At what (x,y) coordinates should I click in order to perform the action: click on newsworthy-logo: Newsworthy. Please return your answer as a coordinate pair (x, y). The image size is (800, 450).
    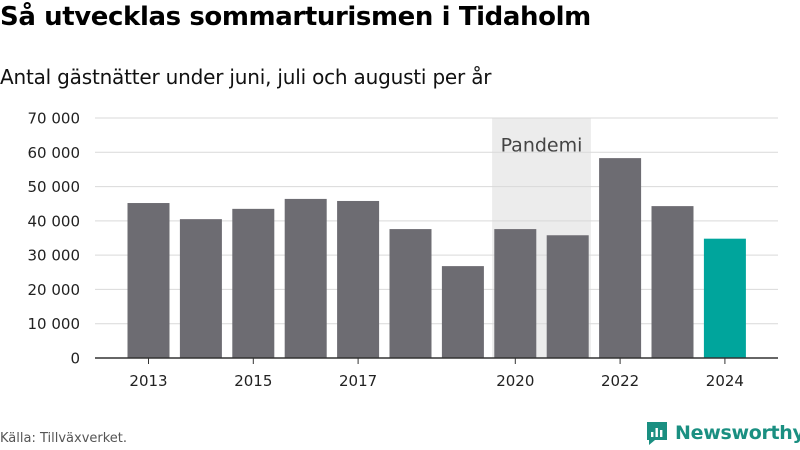
    Looking at the image, I should click on (722, 433).